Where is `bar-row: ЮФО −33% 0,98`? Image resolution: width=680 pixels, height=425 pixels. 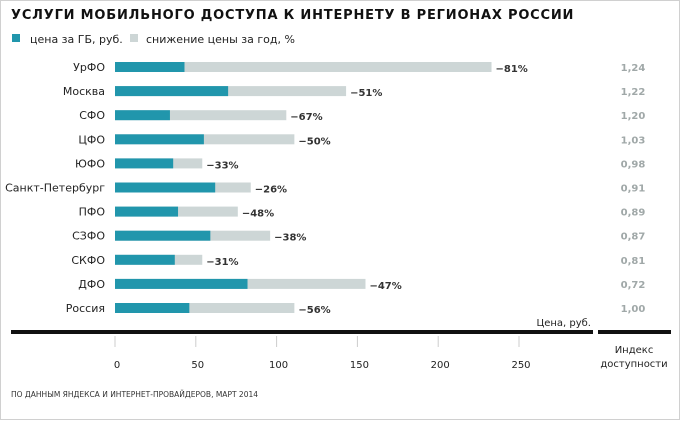
bar-row: ЮФО −33% 0,98 is located at coordinates (360, 164).